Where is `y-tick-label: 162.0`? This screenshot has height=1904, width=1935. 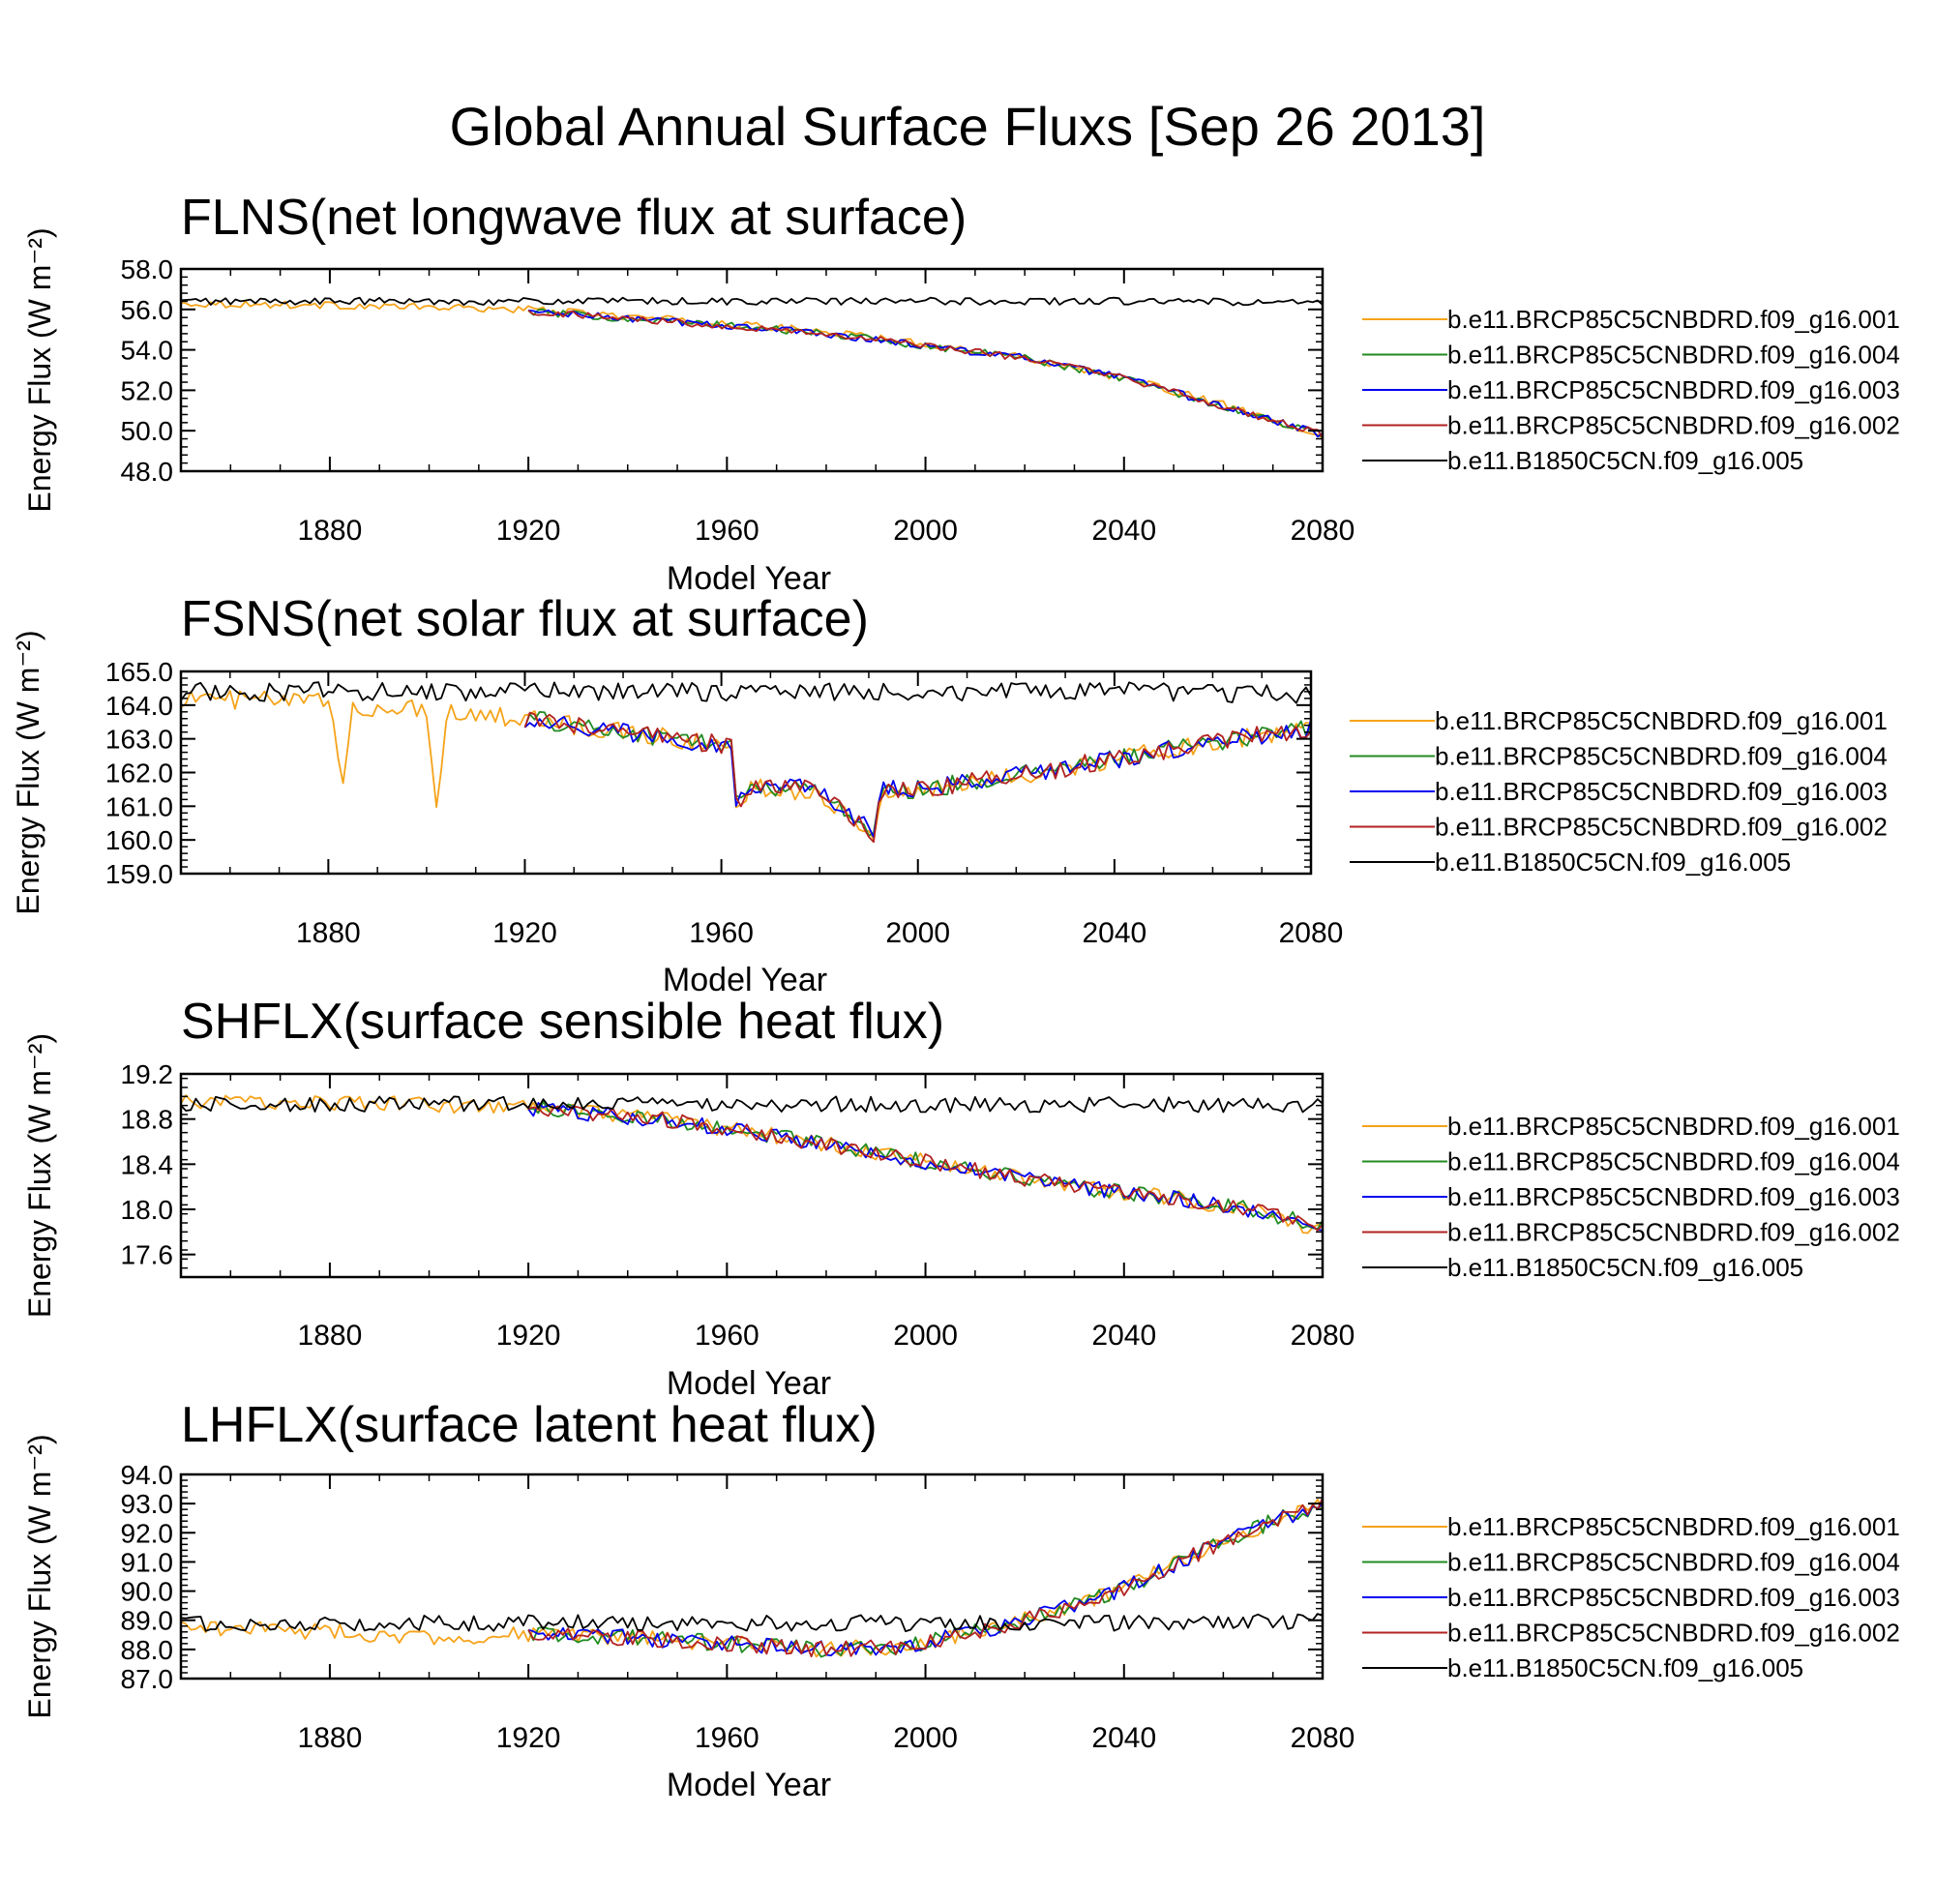
y-tick-label: 162.0 is located at coordinates (139, 774).